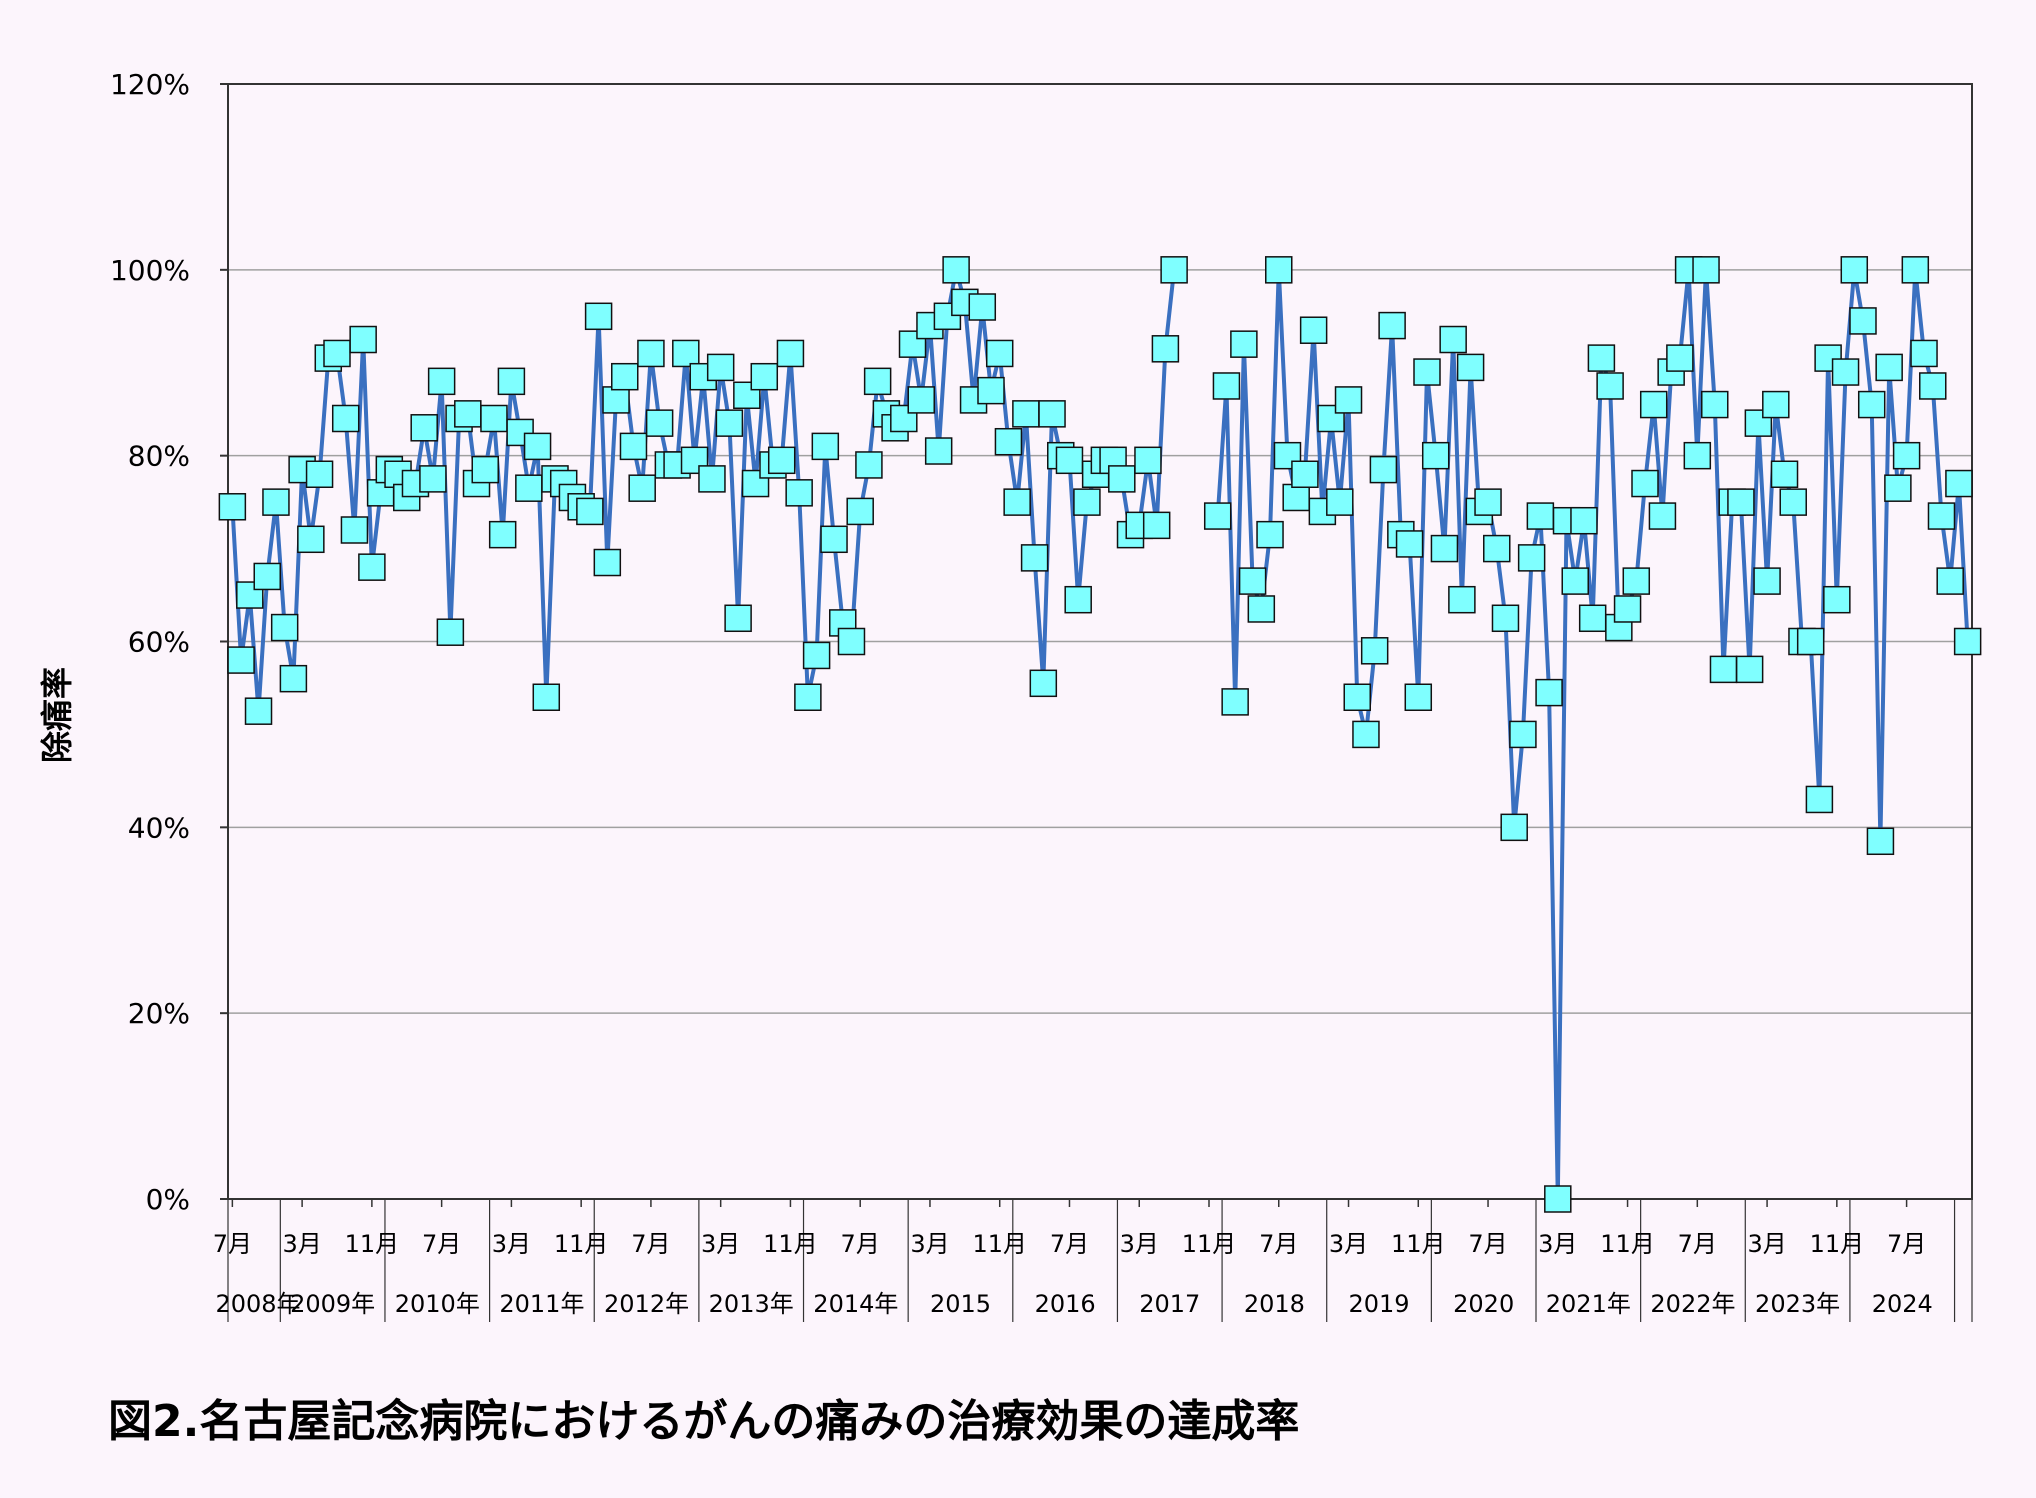 This screenshot has width=2036, height=1498. What do you see at coordinates (751, 1304) in the screenshot?
I see `x-year-label: 2013年` at bounding box center [751, 1304].